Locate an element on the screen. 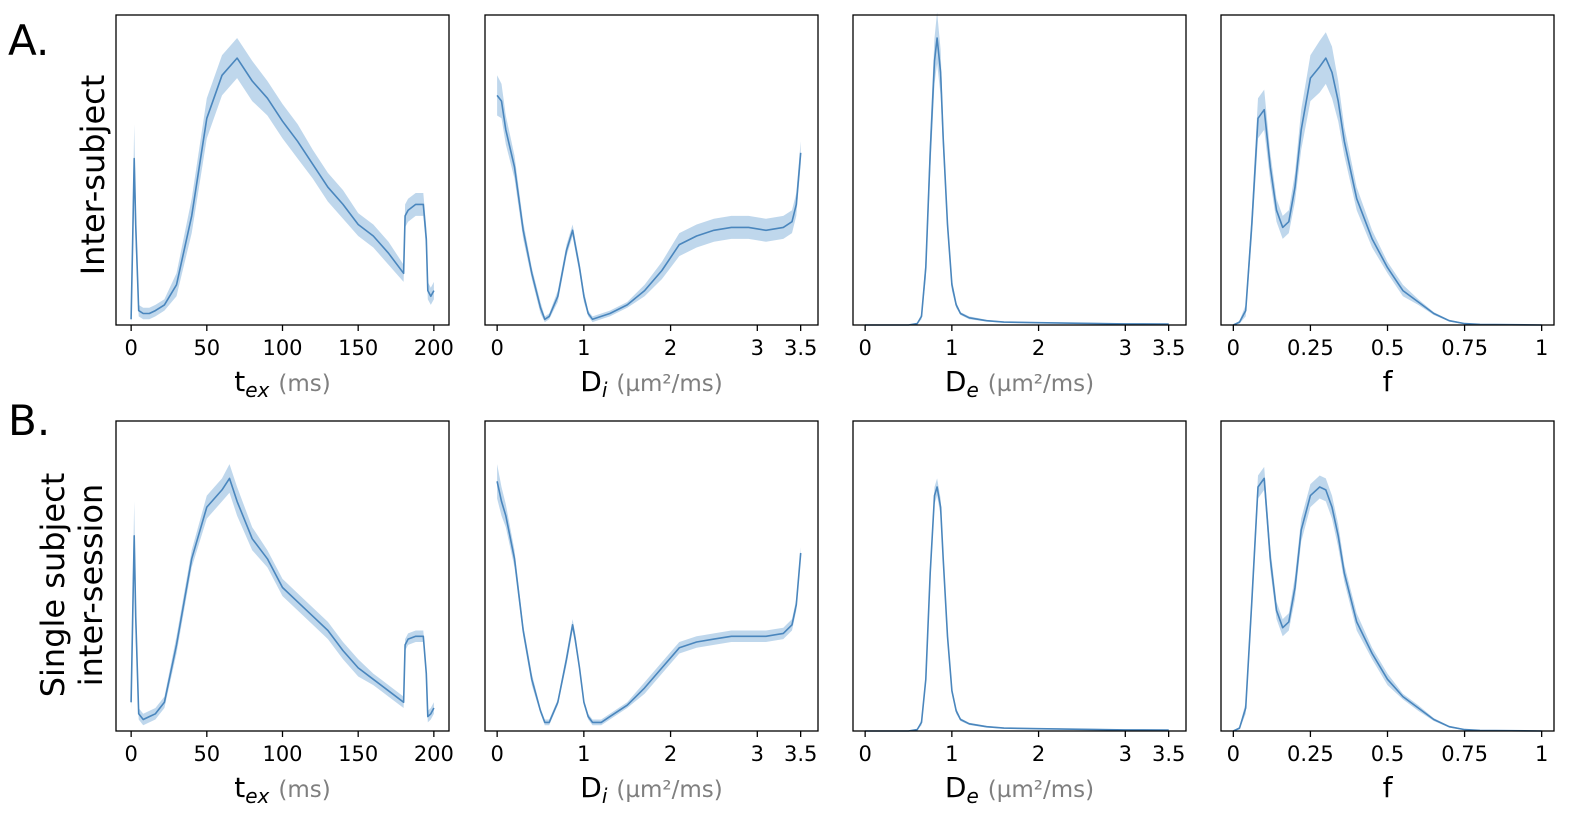 This screenshot has width=1588, height=825. chart-panel-1-2: 0 1 2 3 3.5 Di (µm²/ms) is located at coordinates (651, 208).